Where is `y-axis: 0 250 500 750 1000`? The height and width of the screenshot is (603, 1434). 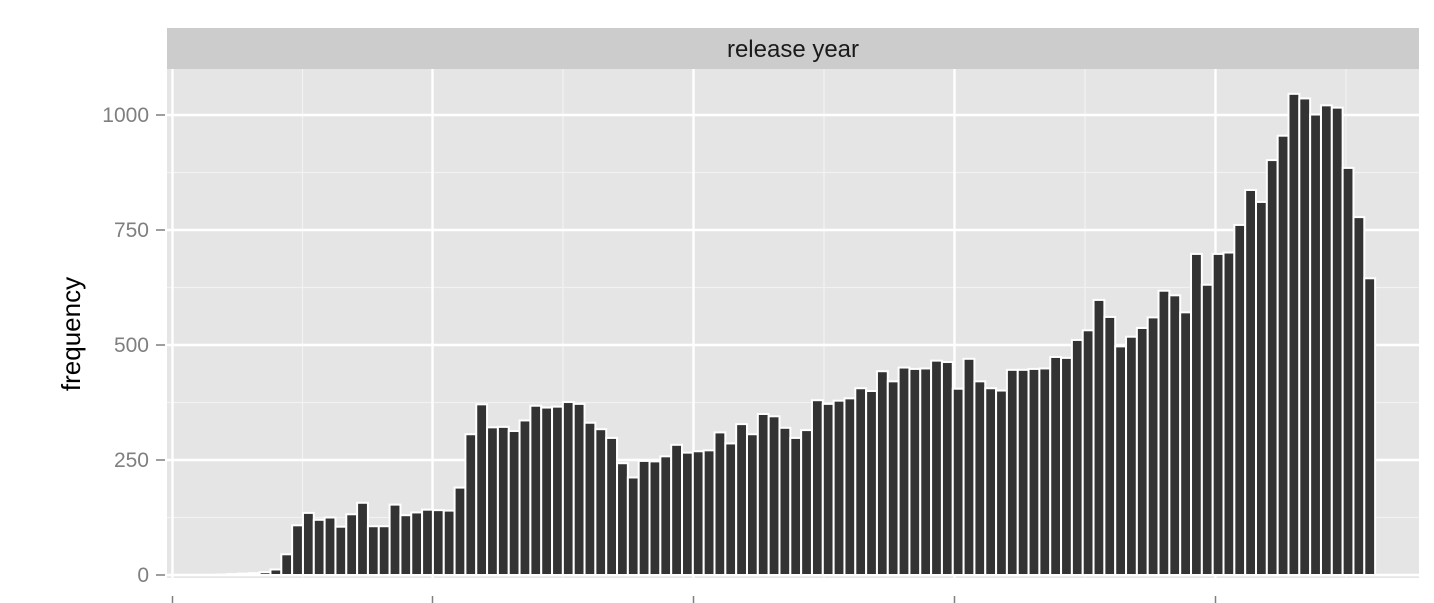
y-axis: 0 250 500 750 1000 is located at coordinates (133, 345).